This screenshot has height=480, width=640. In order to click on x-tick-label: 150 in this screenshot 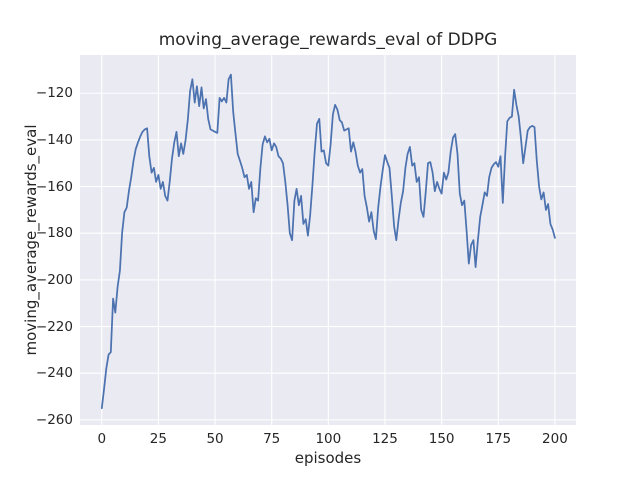, I will do `click(441, 439)`.